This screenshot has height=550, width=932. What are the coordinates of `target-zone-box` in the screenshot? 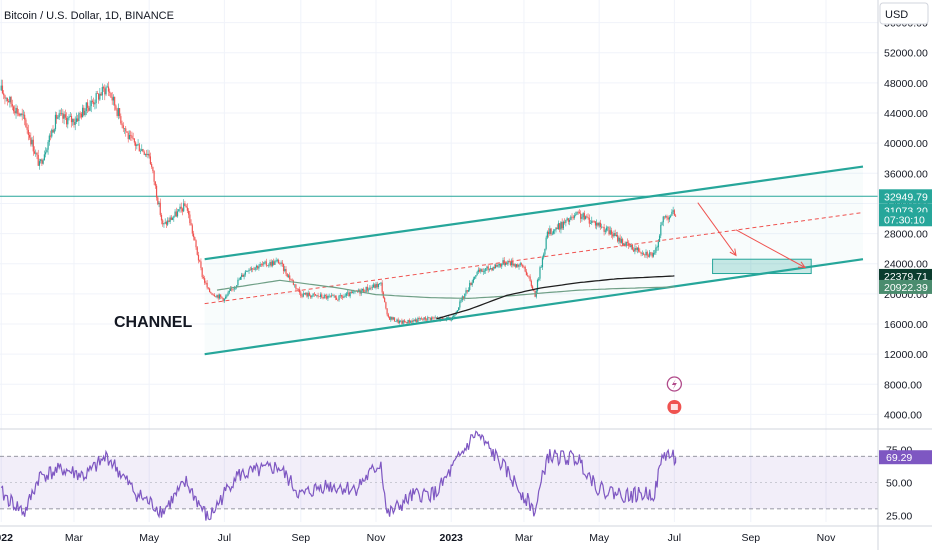 It's located at (762, 266).